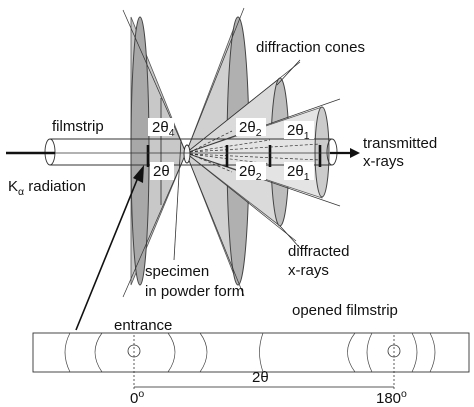 The height and width of the screenshot is (407, 474). Describe the element at coordinates (177, 271) in the screenshot. I see `label-specimen-1: specimen` at that location.